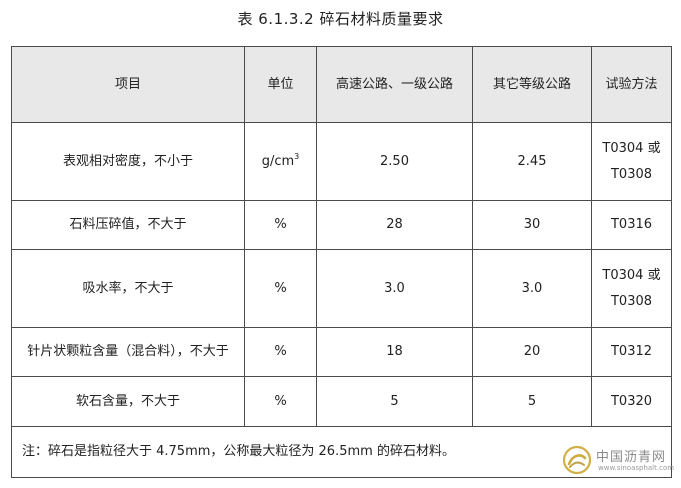 This screenshot has height=488, width=681. I want to click on cell-unit: g/cm3, so click(280, 161).